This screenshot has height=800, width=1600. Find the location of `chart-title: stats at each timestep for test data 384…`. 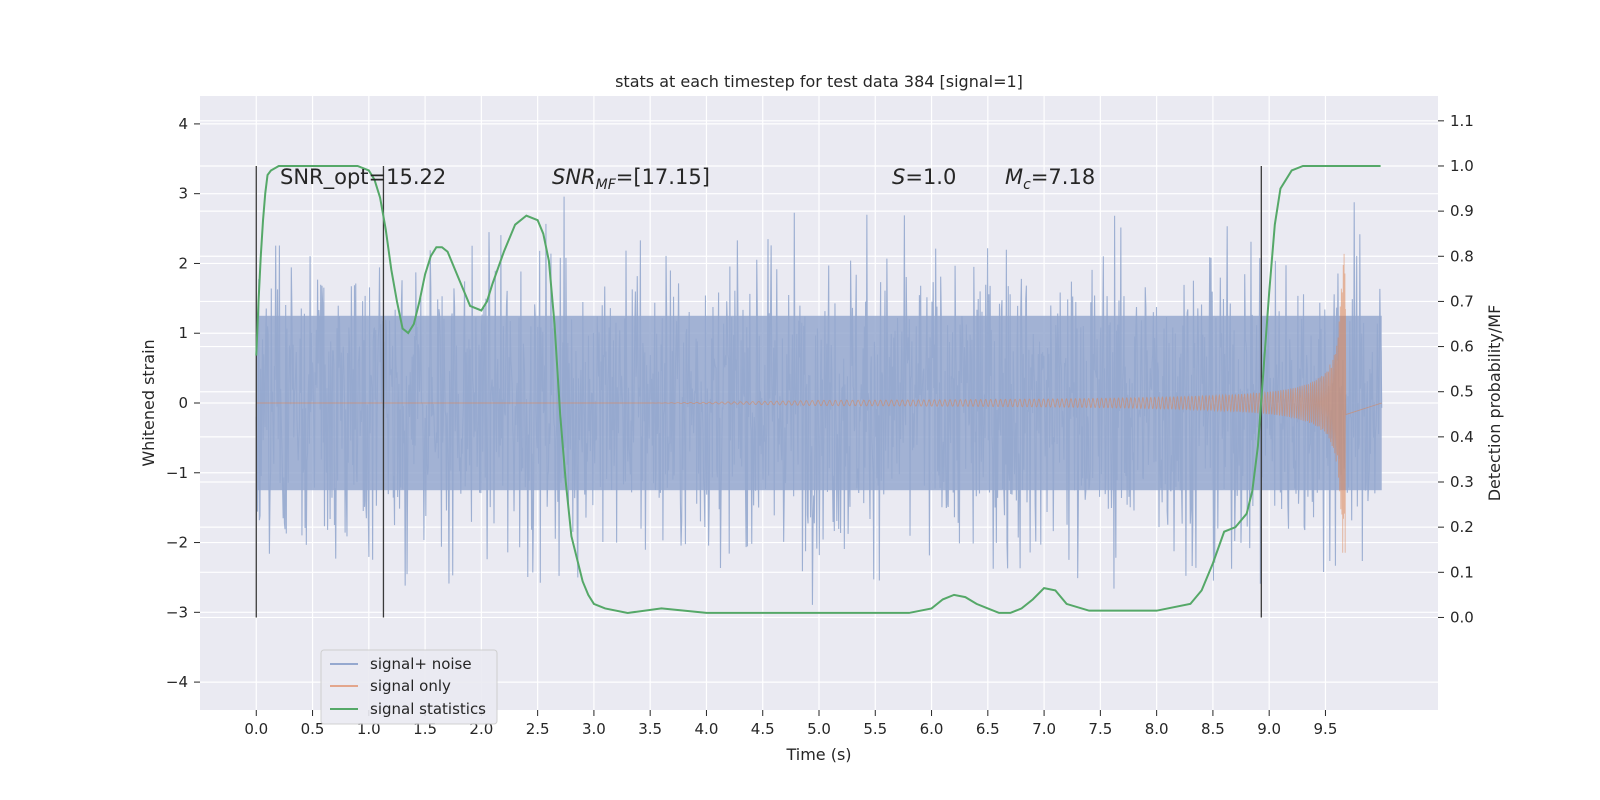

chart-title: stats at each timestep for test data 384… is located at coordinates (819, 81).